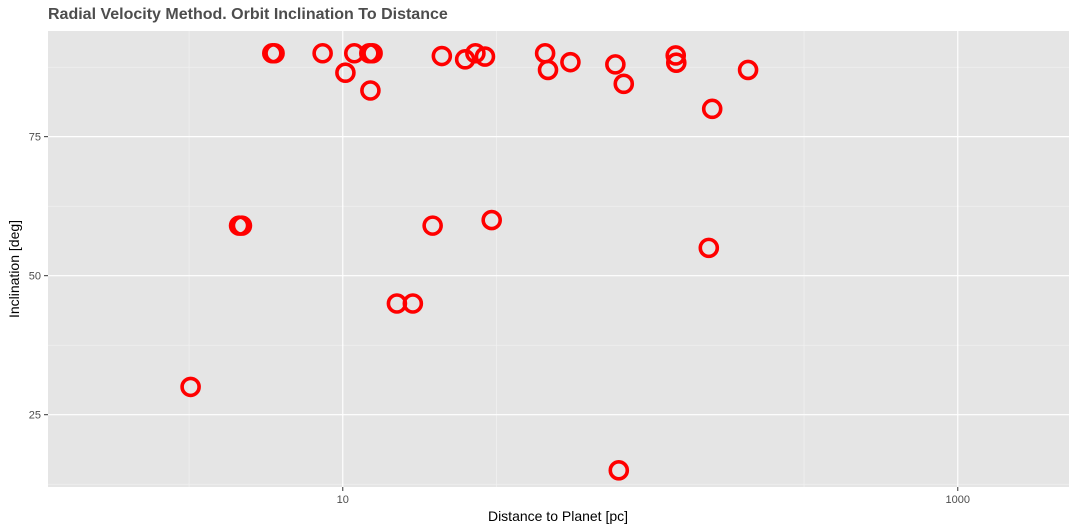 The height and width of the screenshot is (531, 1076). What do you see at coordinates (343, 500) in the screenshot?
I see `x-tick-label: 10` at bounding box center [343, 500].